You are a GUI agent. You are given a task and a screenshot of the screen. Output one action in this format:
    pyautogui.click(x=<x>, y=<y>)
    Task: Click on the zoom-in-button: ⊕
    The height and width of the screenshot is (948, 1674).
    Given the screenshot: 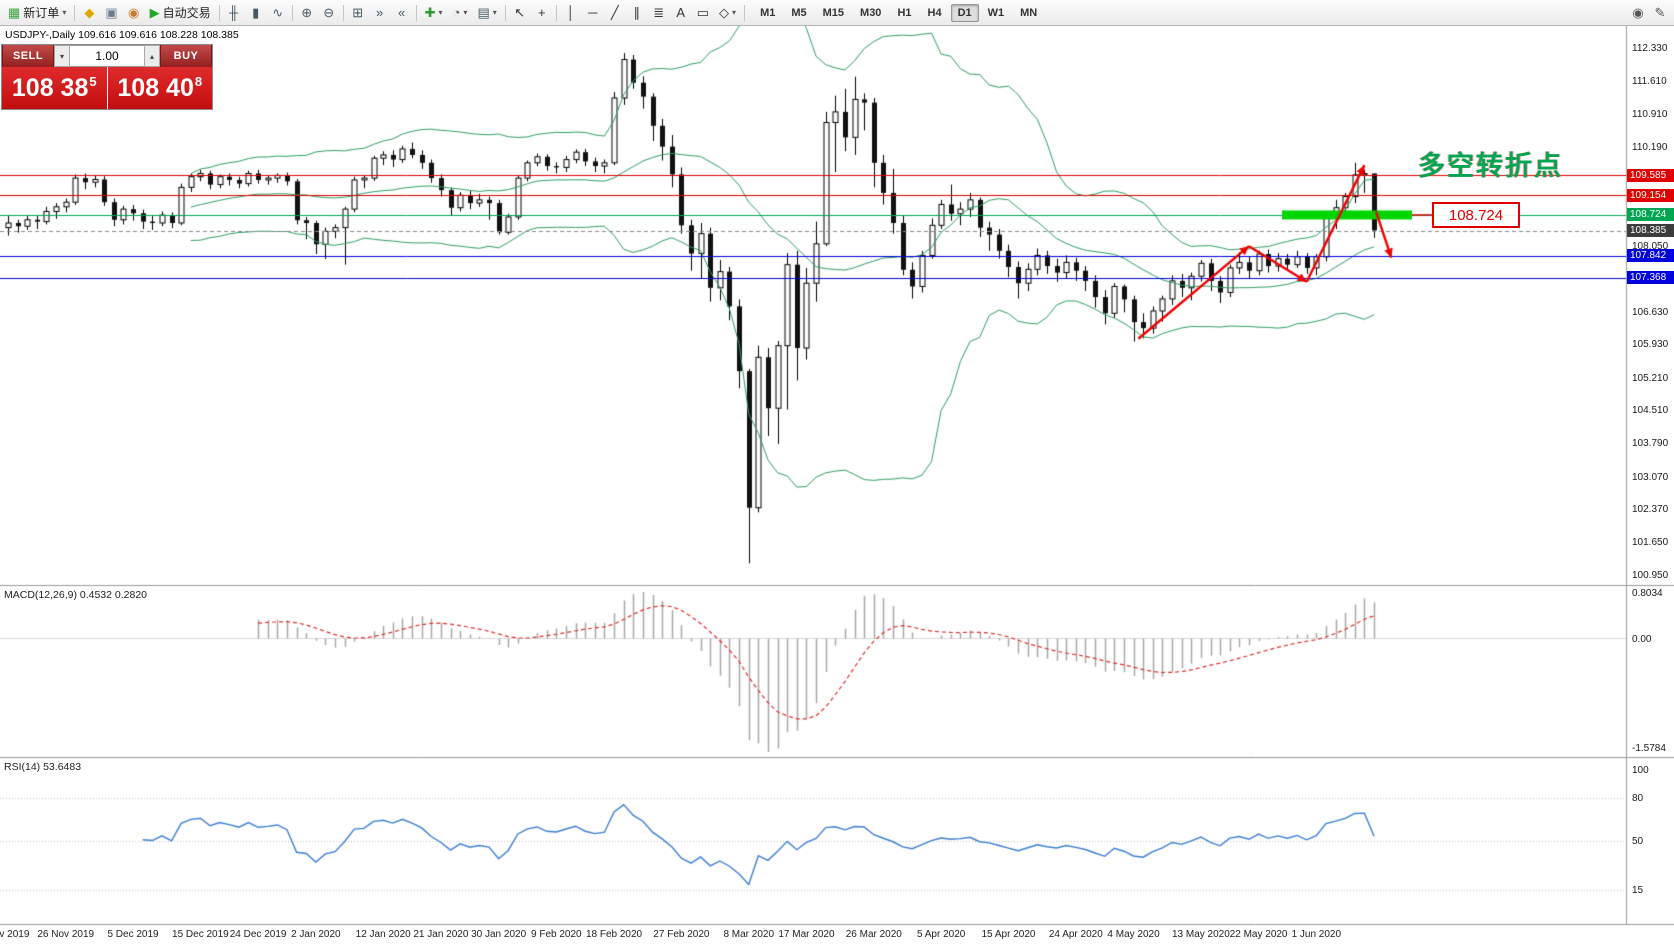 What is the action you would take?
    pyautogui.click(x=307, y=13)
    